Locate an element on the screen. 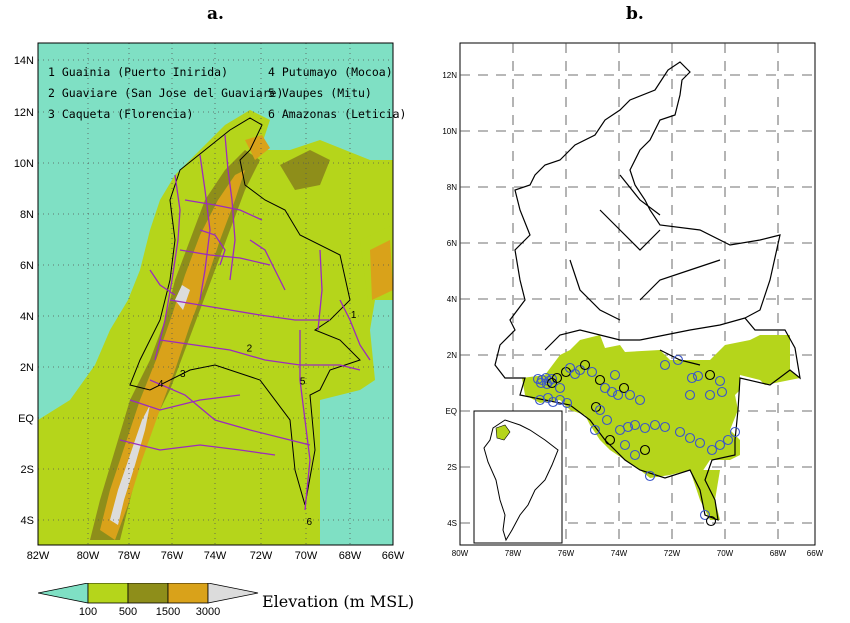 The image size is (850, 623). colorbar-tick-3: 1500 is located at coordinates (168, 611).